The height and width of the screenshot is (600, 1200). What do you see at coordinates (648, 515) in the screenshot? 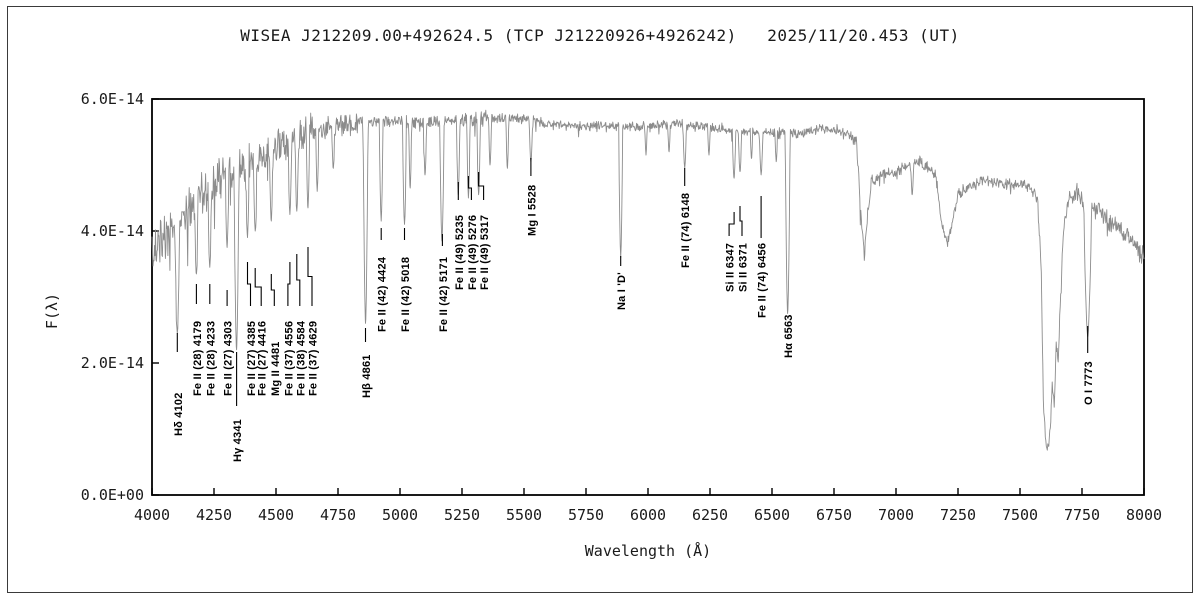
I see `x-axis-tick-label: 6000` at bounding box center [648, 515].